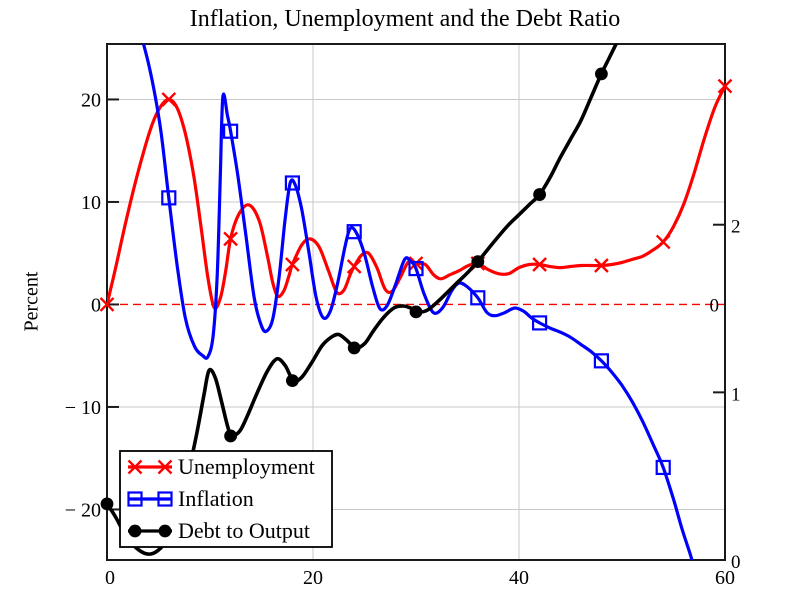 This screenshot has width=810, height=601. I want to click on zero-marker-label: 0, so click(715, 305).